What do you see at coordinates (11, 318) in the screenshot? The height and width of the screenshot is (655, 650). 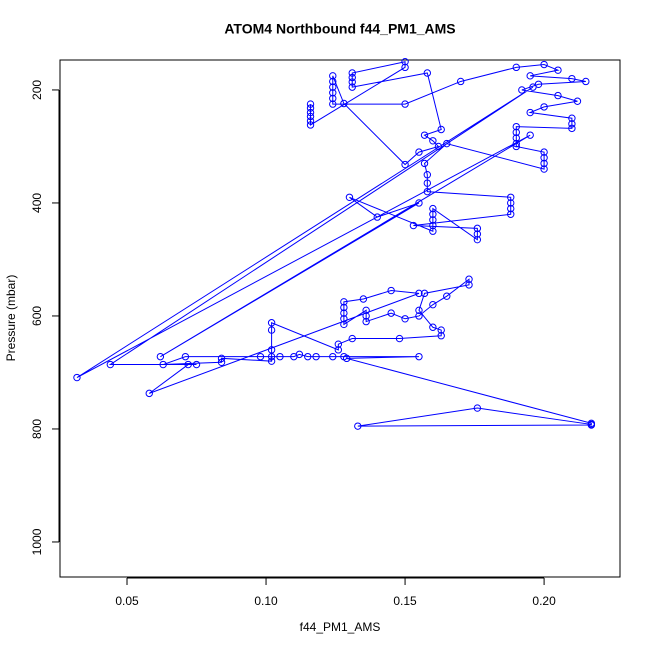 I see `y-axis-label: Pressure (mbar)` at bounding box center [11, 318].